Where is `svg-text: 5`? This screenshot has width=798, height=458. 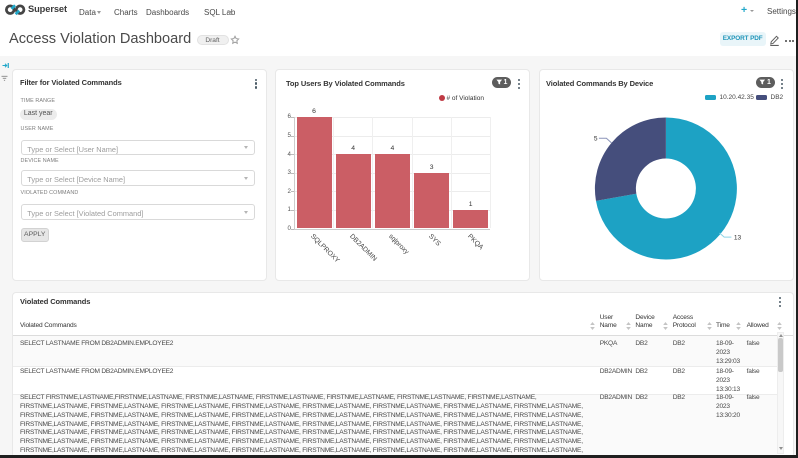 svg-text: 5 is located at coordinates (596, 139).